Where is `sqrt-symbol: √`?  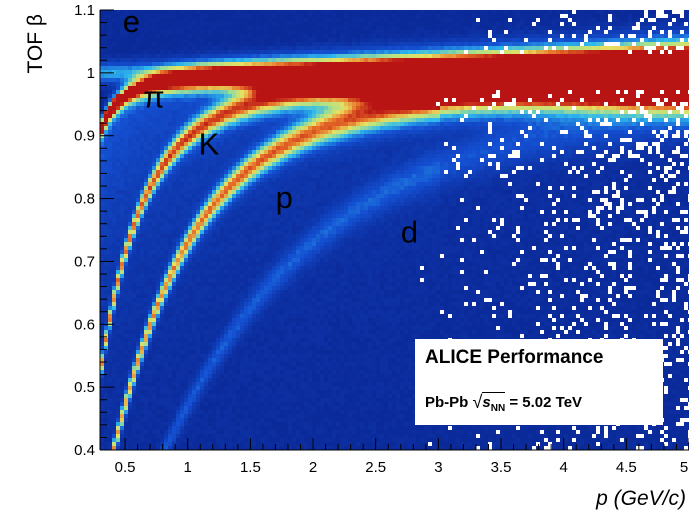 sqrt-symbol: √ is located at coordinates (477, 402).